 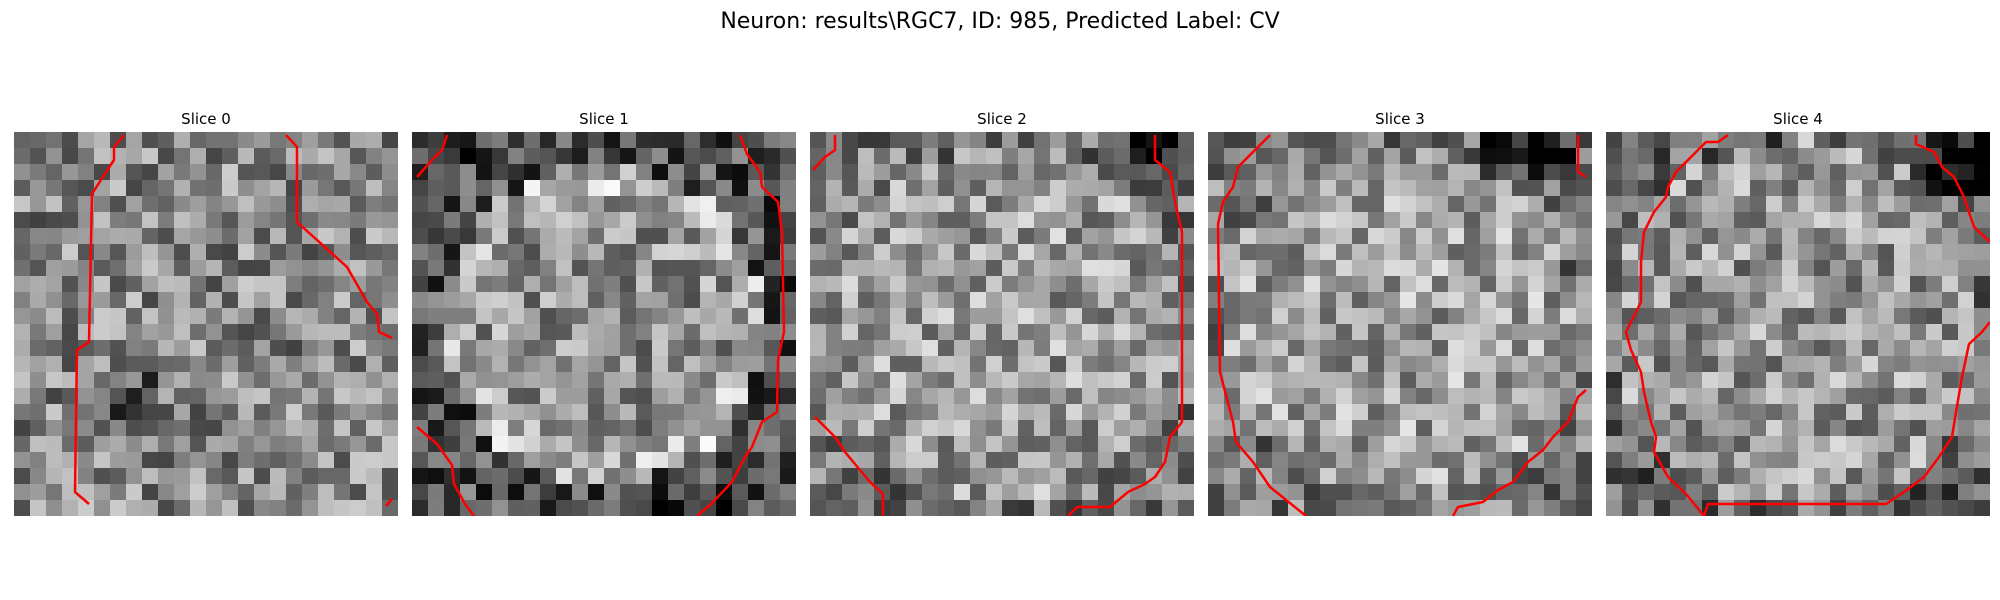 I want to click on slice-panel-0: Slice 0, so click(x=206, y=313).